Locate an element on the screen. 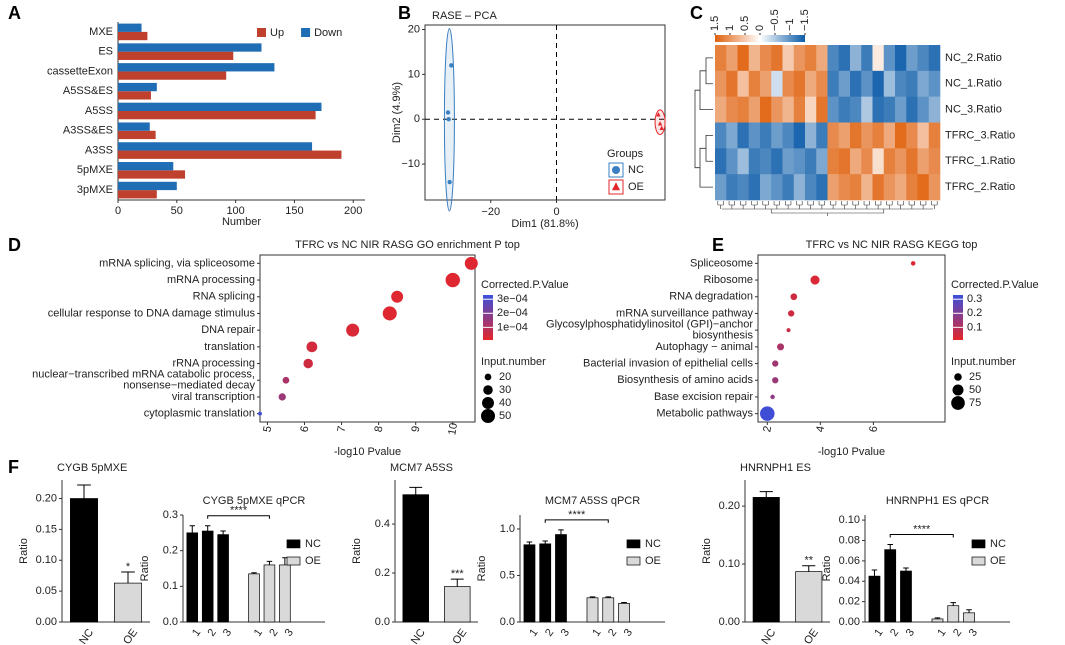 The width and height of the screenshot is (1065, 645). size-label: 20 is located at coordinates (505, 377).